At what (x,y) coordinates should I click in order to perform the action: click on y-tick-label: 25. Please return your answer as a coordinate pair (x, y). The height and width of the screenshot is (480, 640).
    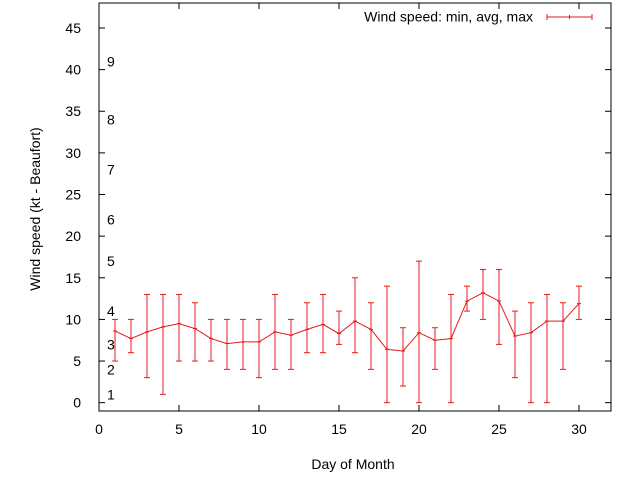
    Looking at the image, I should click on (73, 195).